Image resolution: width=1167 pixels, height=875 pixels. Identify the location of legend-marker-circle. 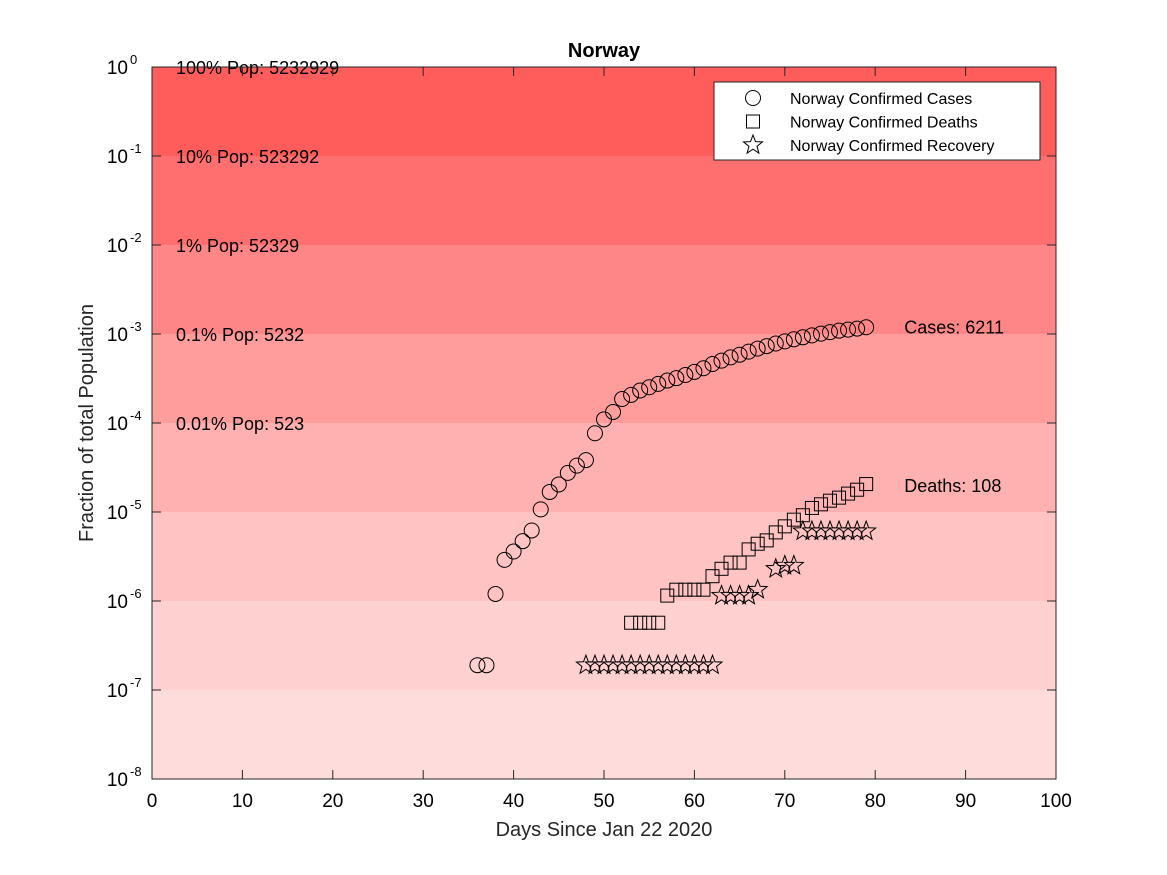
(753, 98).